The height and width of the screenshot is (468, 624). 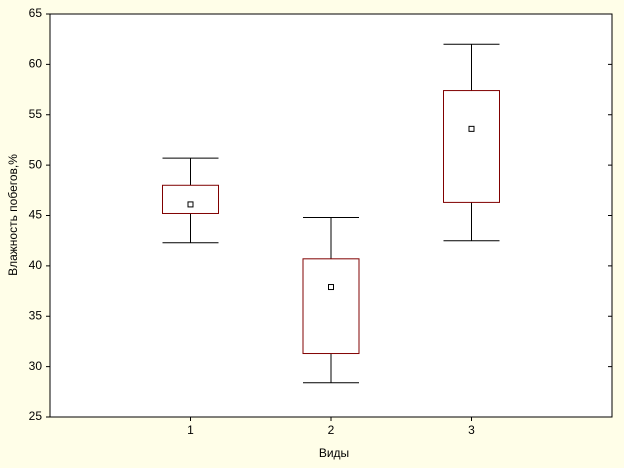 What do you see at coordinates (36, 64) in the screenshot?
I see `y-tick-label: 60` at bounding box center [36, 64].